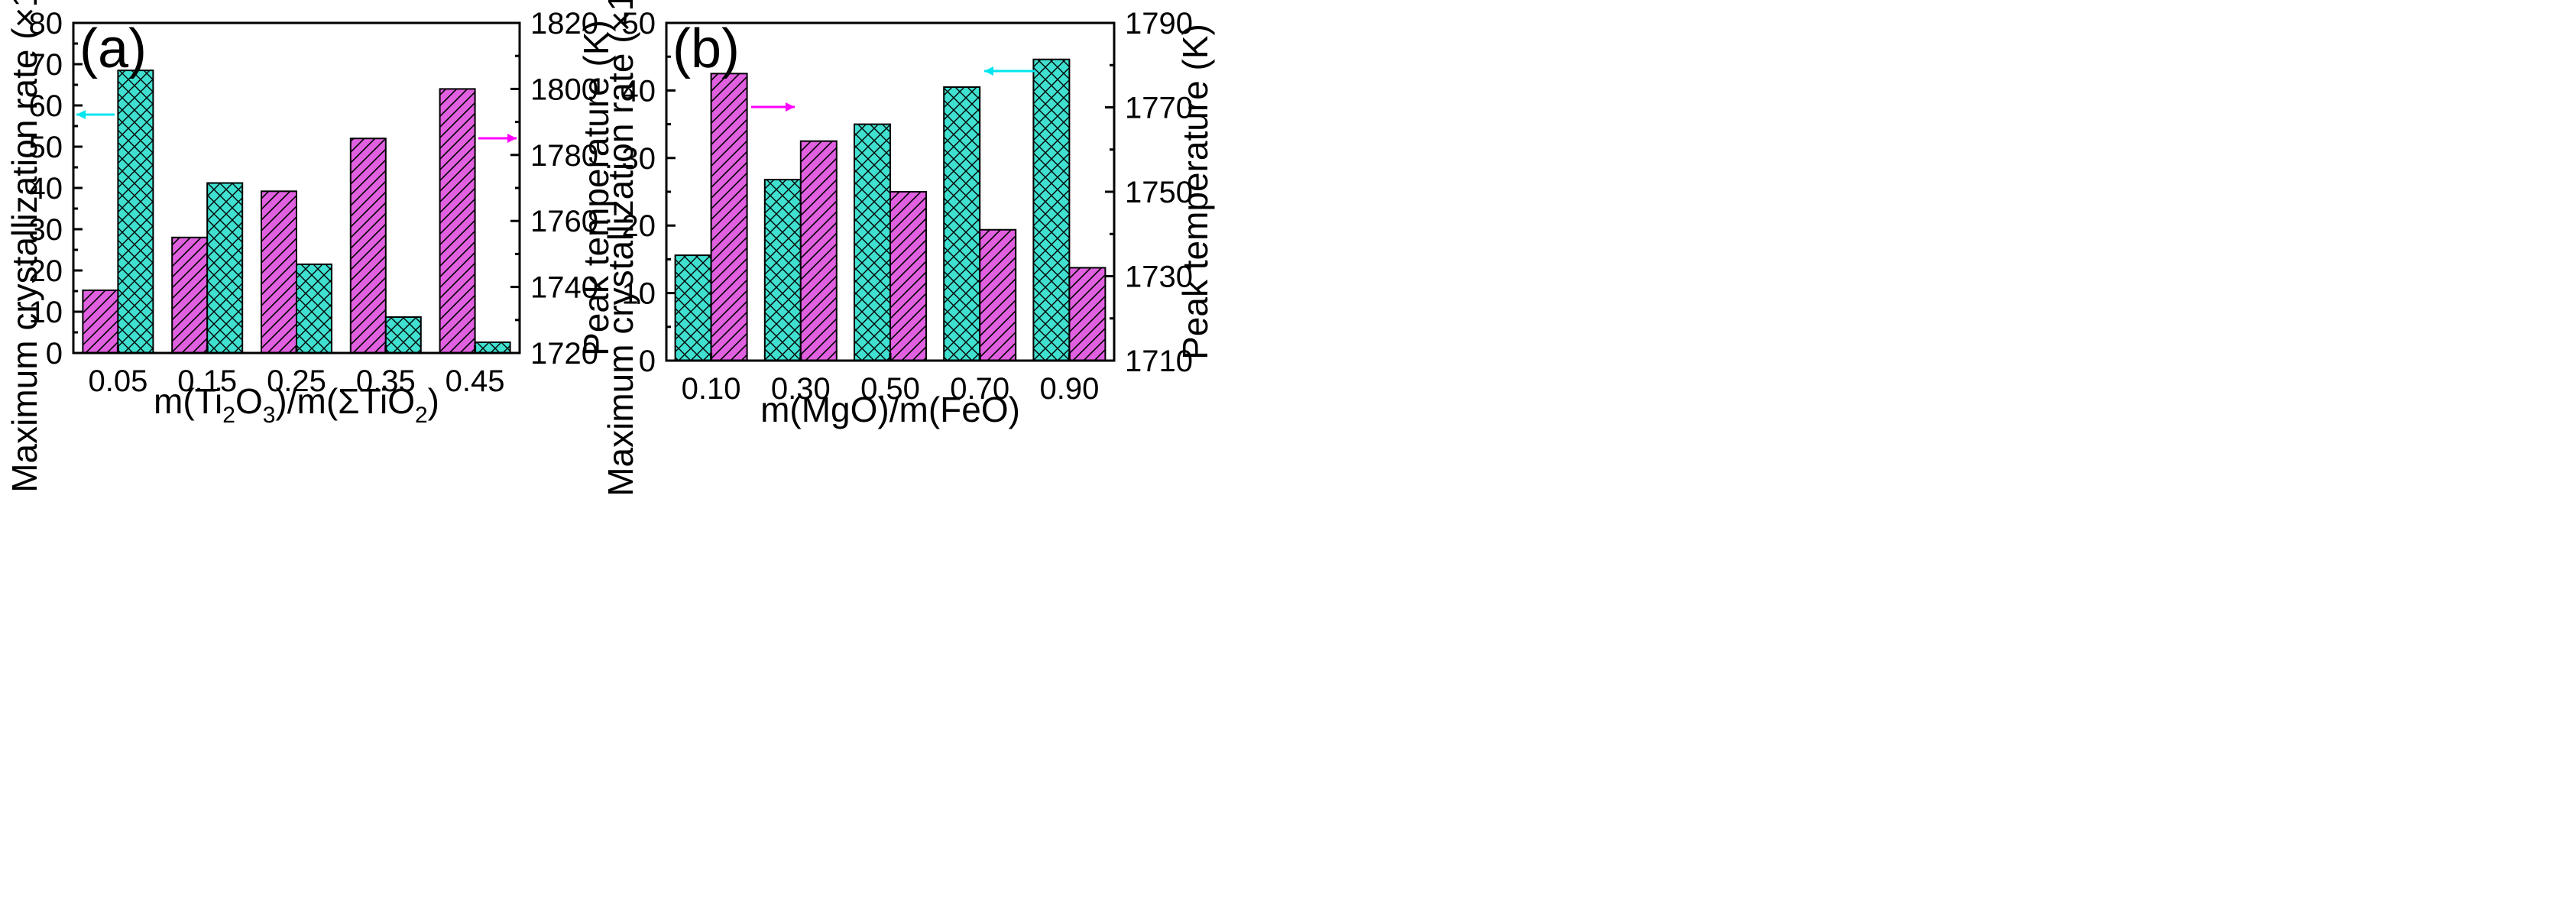  I want to click on panel-a-ytick-left-label-1: 0, so click(54, 354).